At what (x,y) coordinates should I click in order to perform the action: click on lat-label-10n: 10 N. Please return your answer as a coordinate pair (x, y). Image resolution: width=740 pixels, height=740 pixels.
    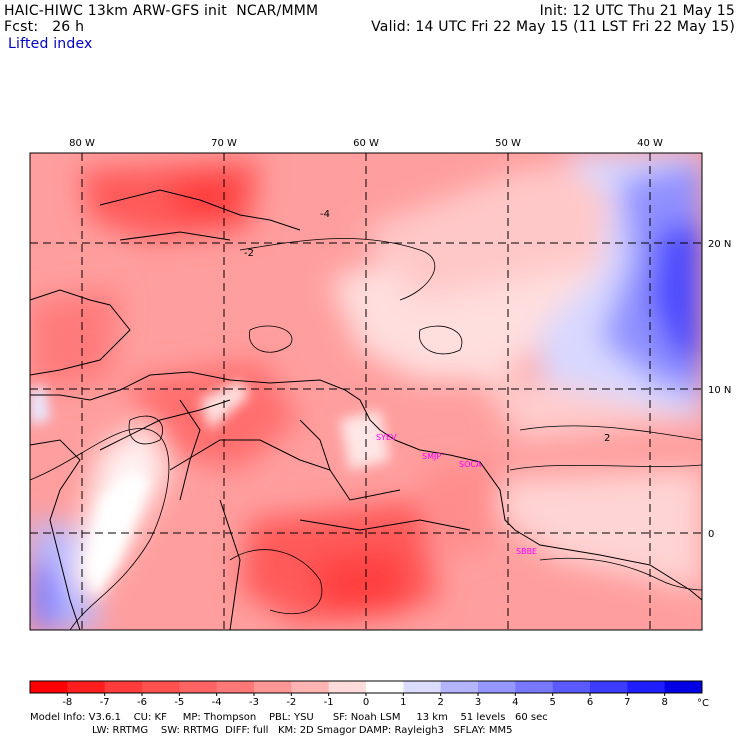
    Looking at the image, I should click on (719, 390).